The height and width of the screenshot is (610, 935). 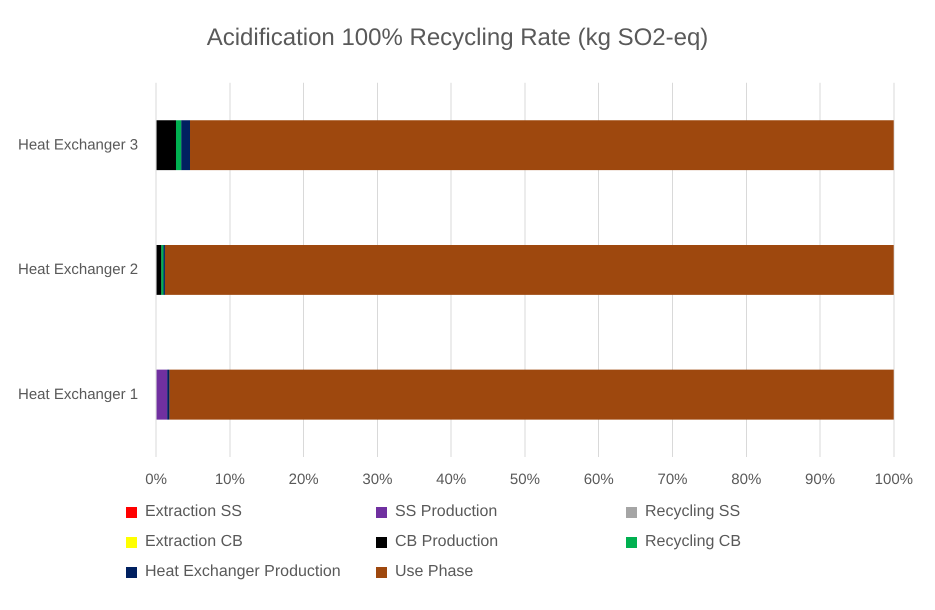 I want to click on legend-label: Extraction CB, so click(x=194, y=542).